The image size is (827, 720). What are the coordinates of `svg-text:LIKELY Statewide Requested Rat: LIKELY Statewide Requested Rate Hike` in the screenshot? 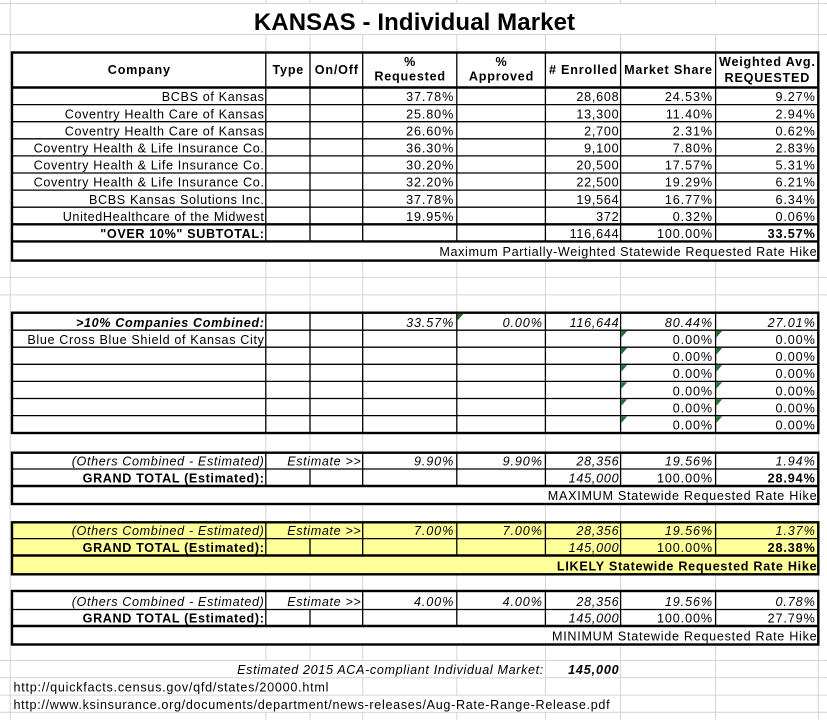 It's located at (687, 566).